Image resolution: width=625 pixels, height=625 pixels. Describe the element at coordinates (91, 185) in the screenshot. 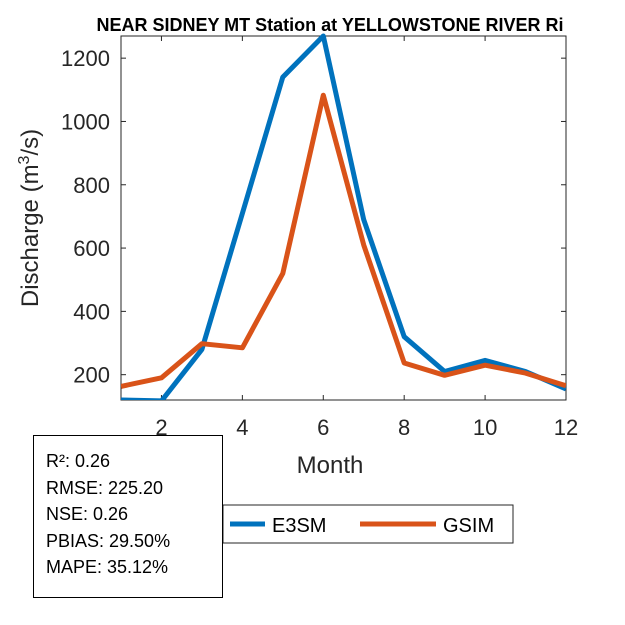

I see `y-tick-label: 800` at that location.